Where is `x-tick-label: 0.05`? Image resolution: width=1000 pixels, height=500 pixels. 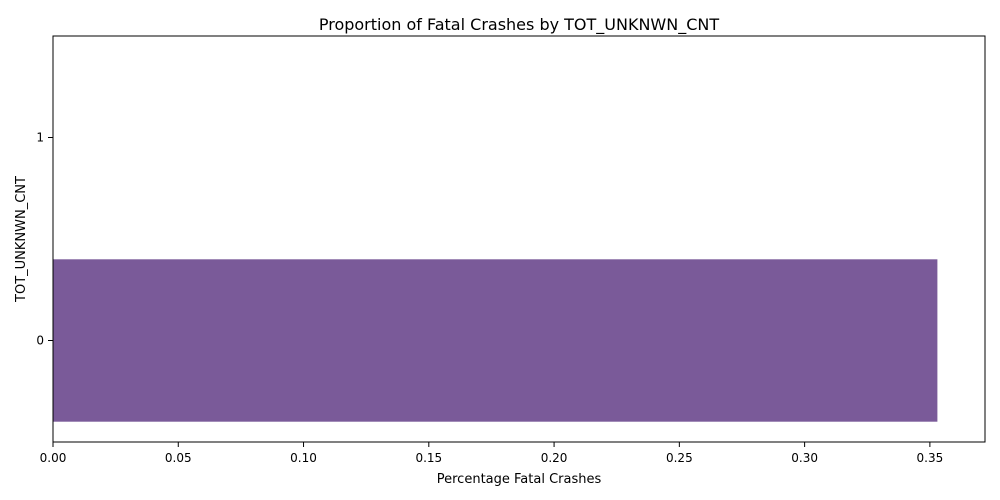
x-tick-label: 0.05 is located at coordinates (178, 458).